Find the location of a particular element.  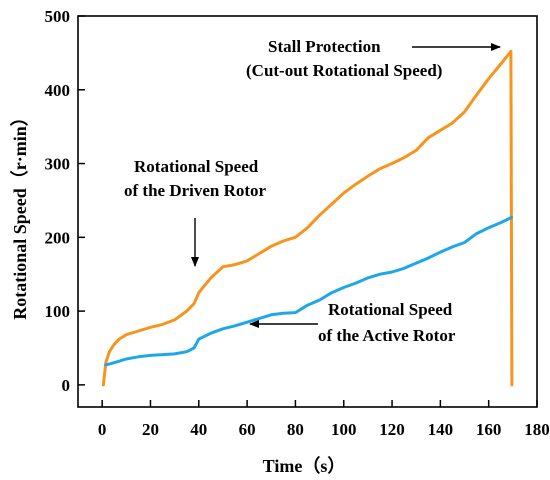

y-axis-title: Rotational Speed（r·min） is located at coordinates (20, 214).